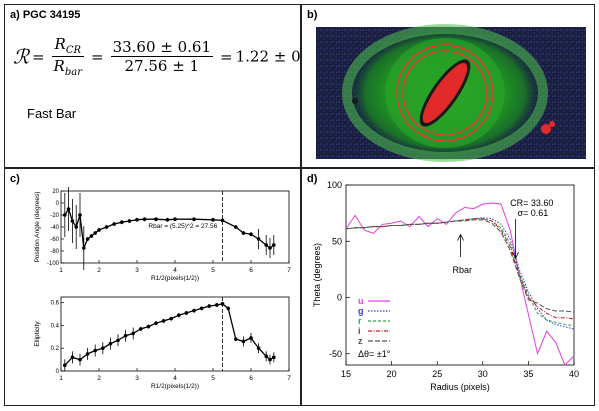 The width and height of the screenshot is (599, 411). What do you see at coordinates (61, 378) in the screenshot?
I see `ell-chart-x-tick-label: 1` at bounding box center [61, 378].